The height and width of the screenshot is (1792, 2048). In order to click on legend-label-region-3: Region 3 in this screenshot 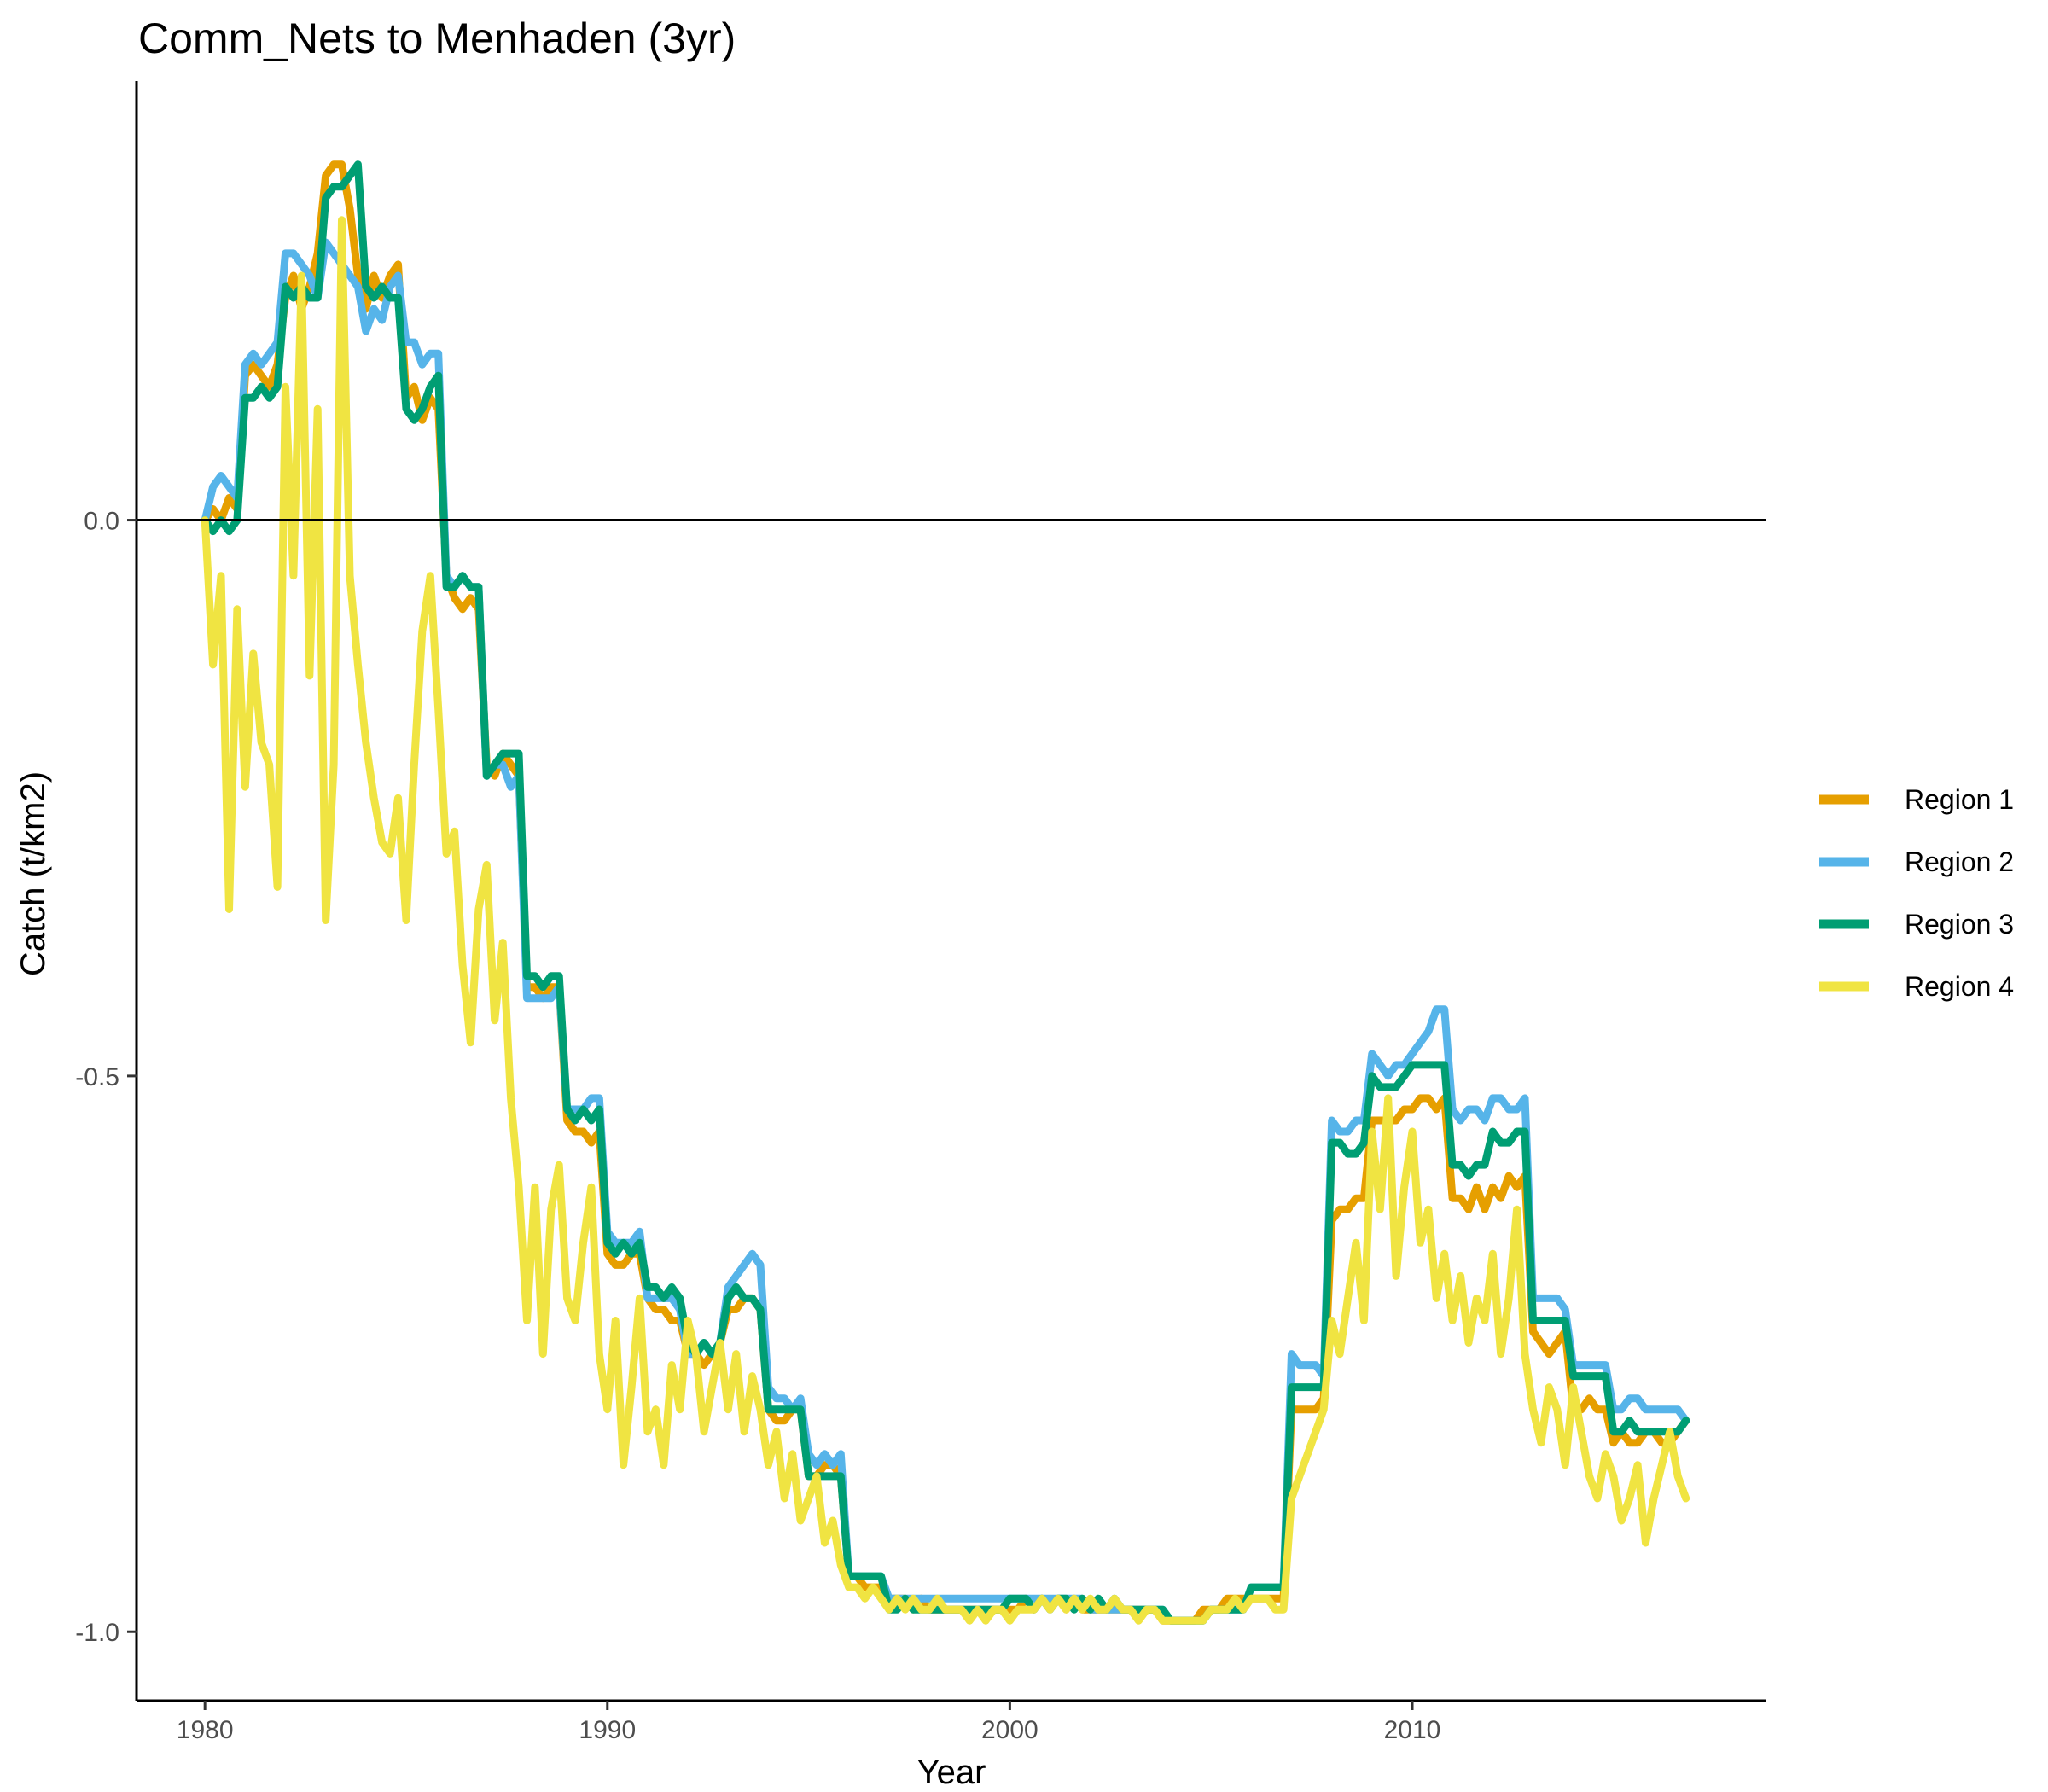, I will do `click(1960, 925)`.